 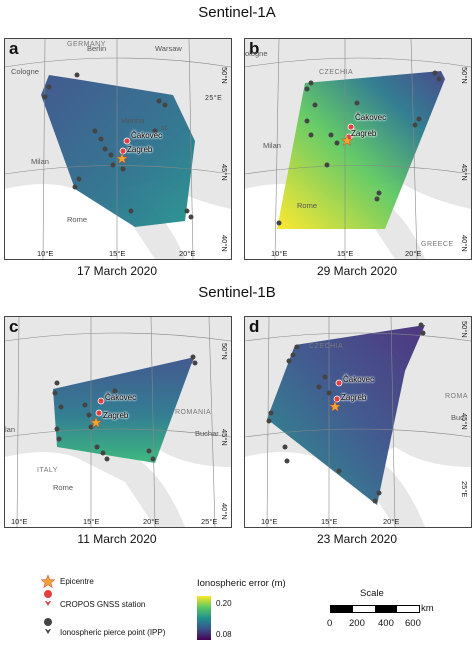 I want to click on city-label: Vienna, so click(x=133, y=120).